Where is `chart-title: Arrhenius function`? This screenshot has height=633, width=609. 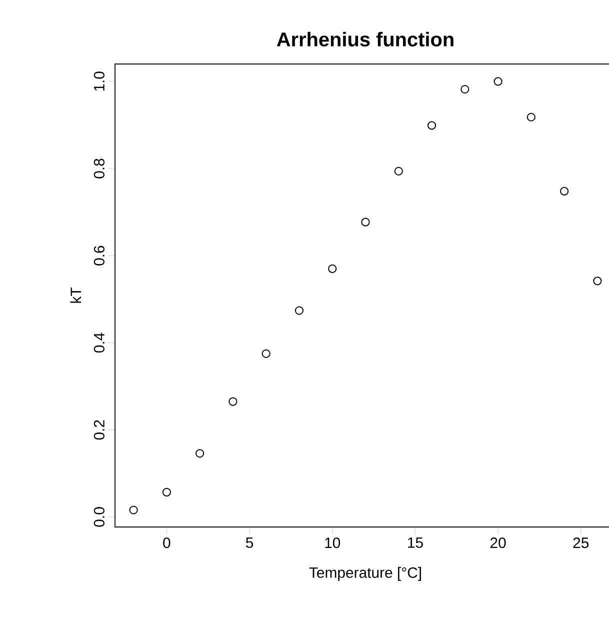 chart-title: Arrhenius function is located at coordinates (365, 39).